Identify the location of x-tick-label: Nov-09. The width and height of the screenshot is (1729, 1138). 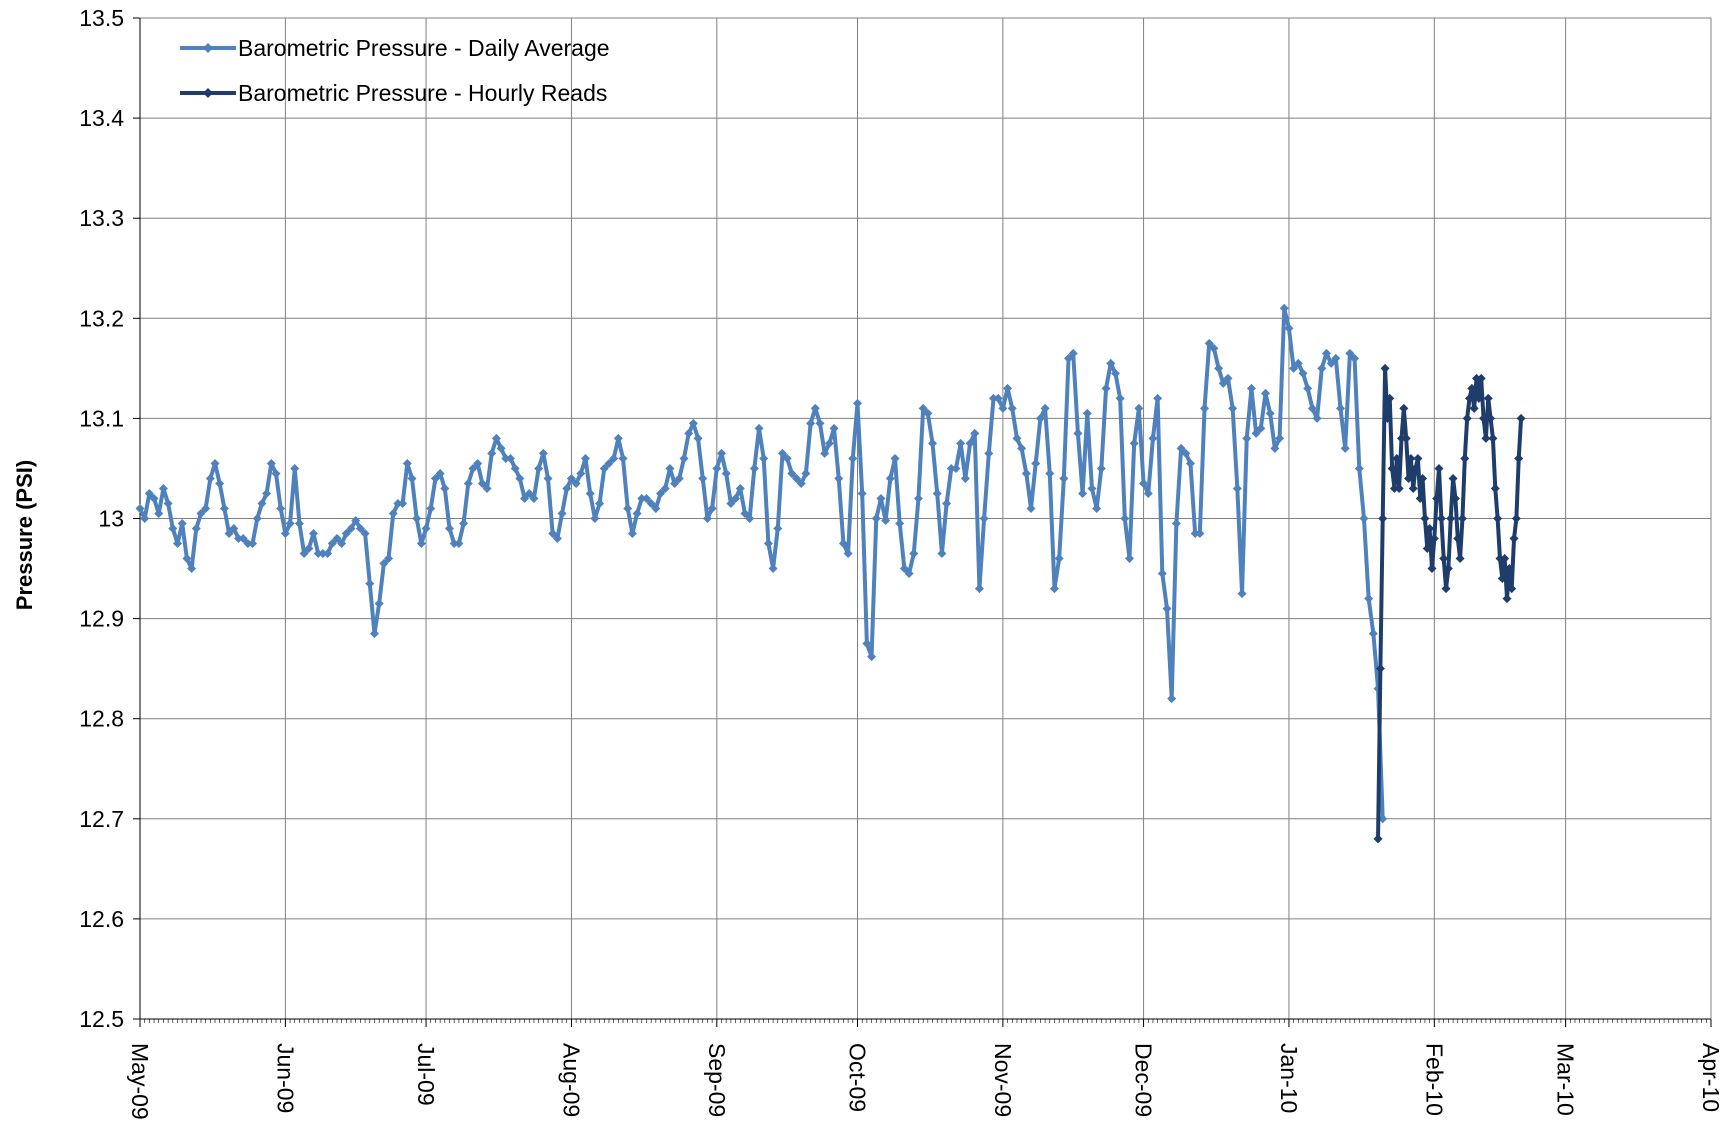
(1003, 1080).